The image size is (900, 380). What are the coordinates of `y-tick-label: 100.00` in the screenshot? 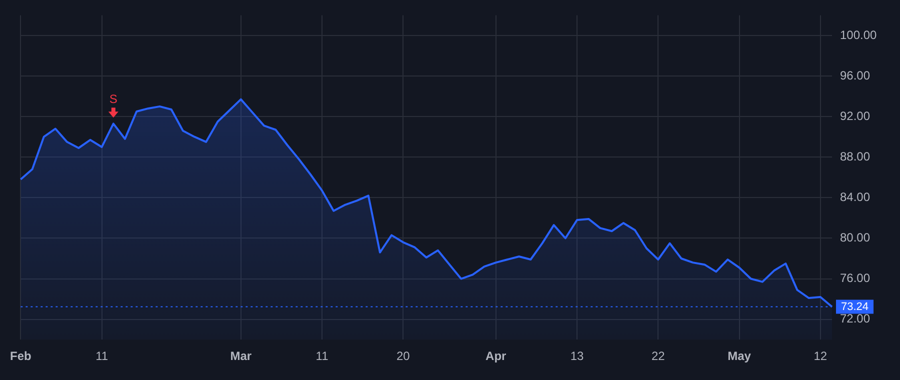 It's located at (859, 35).